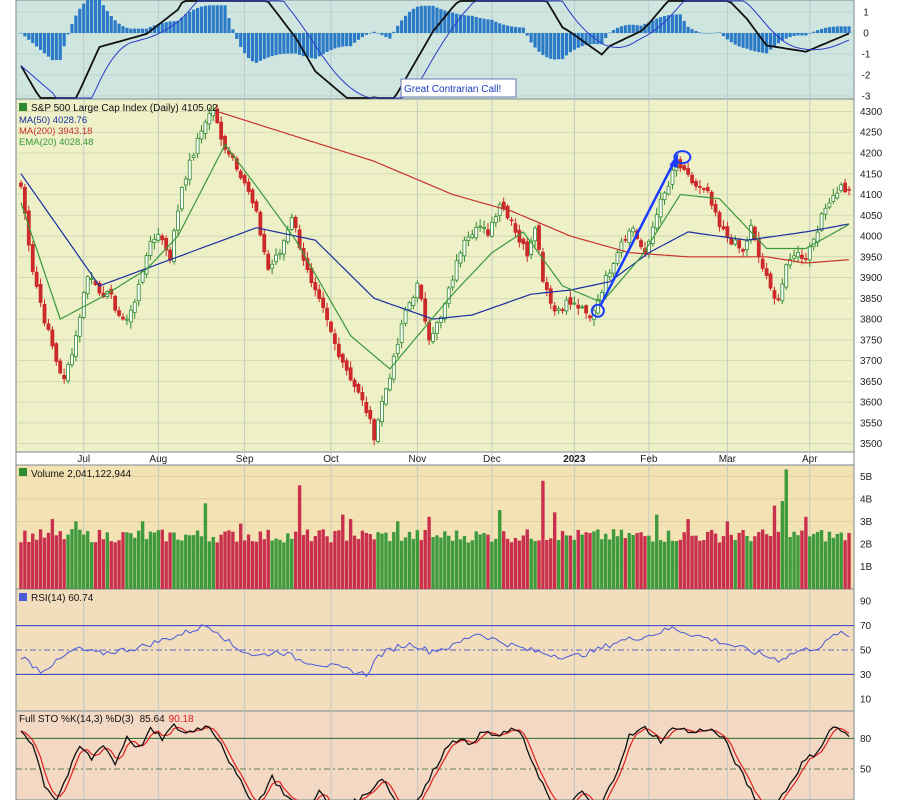 The width and height of the screenshot is (900, 800). I want to click on volume-title-icon, so click(23, 472).